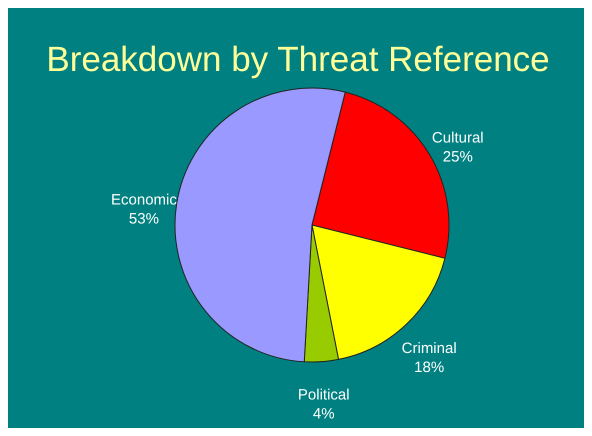 The height and width of the screenshot is (436, 592). I want to click on slice-label: Political, so click(324, 395).